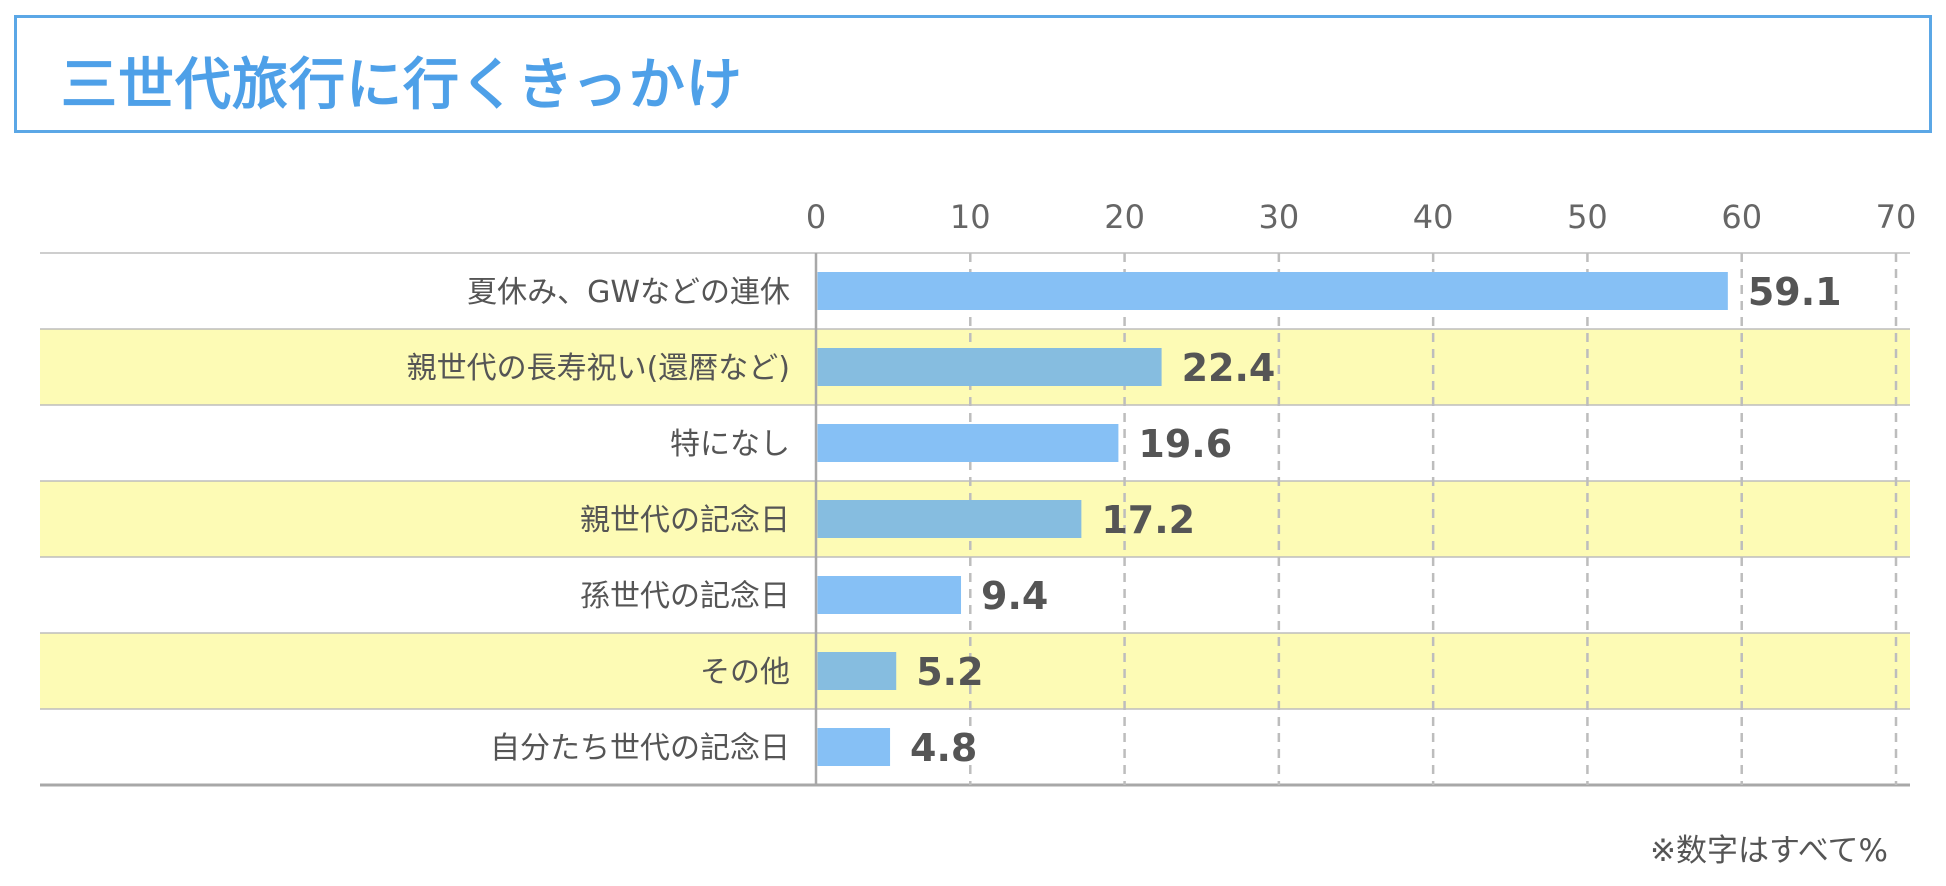 This screenshot has height=886, width=1946. Describe the element at coordinates (1768, 851) in the screenshot. I see `units-note: ※数字はすべて%` at that location.